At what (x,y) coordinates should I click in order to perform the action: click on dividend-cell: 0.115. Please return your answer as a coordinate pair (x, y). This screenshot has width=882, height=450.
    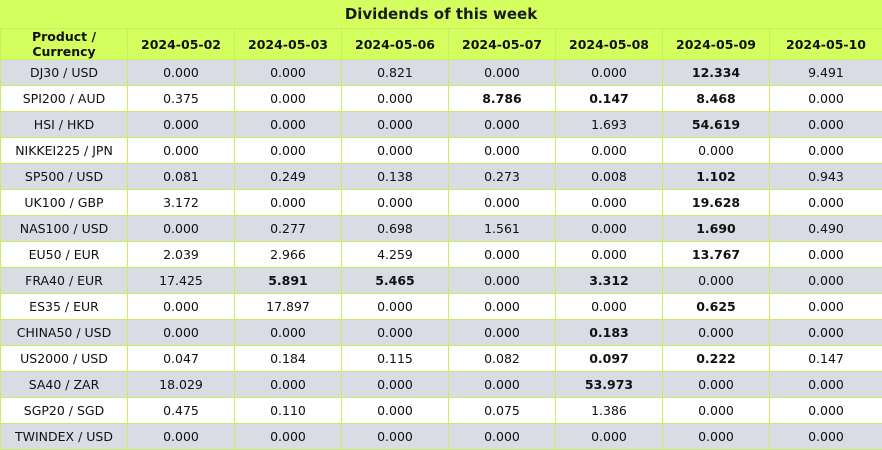
    Looking at the image, I should click on (395, 359).